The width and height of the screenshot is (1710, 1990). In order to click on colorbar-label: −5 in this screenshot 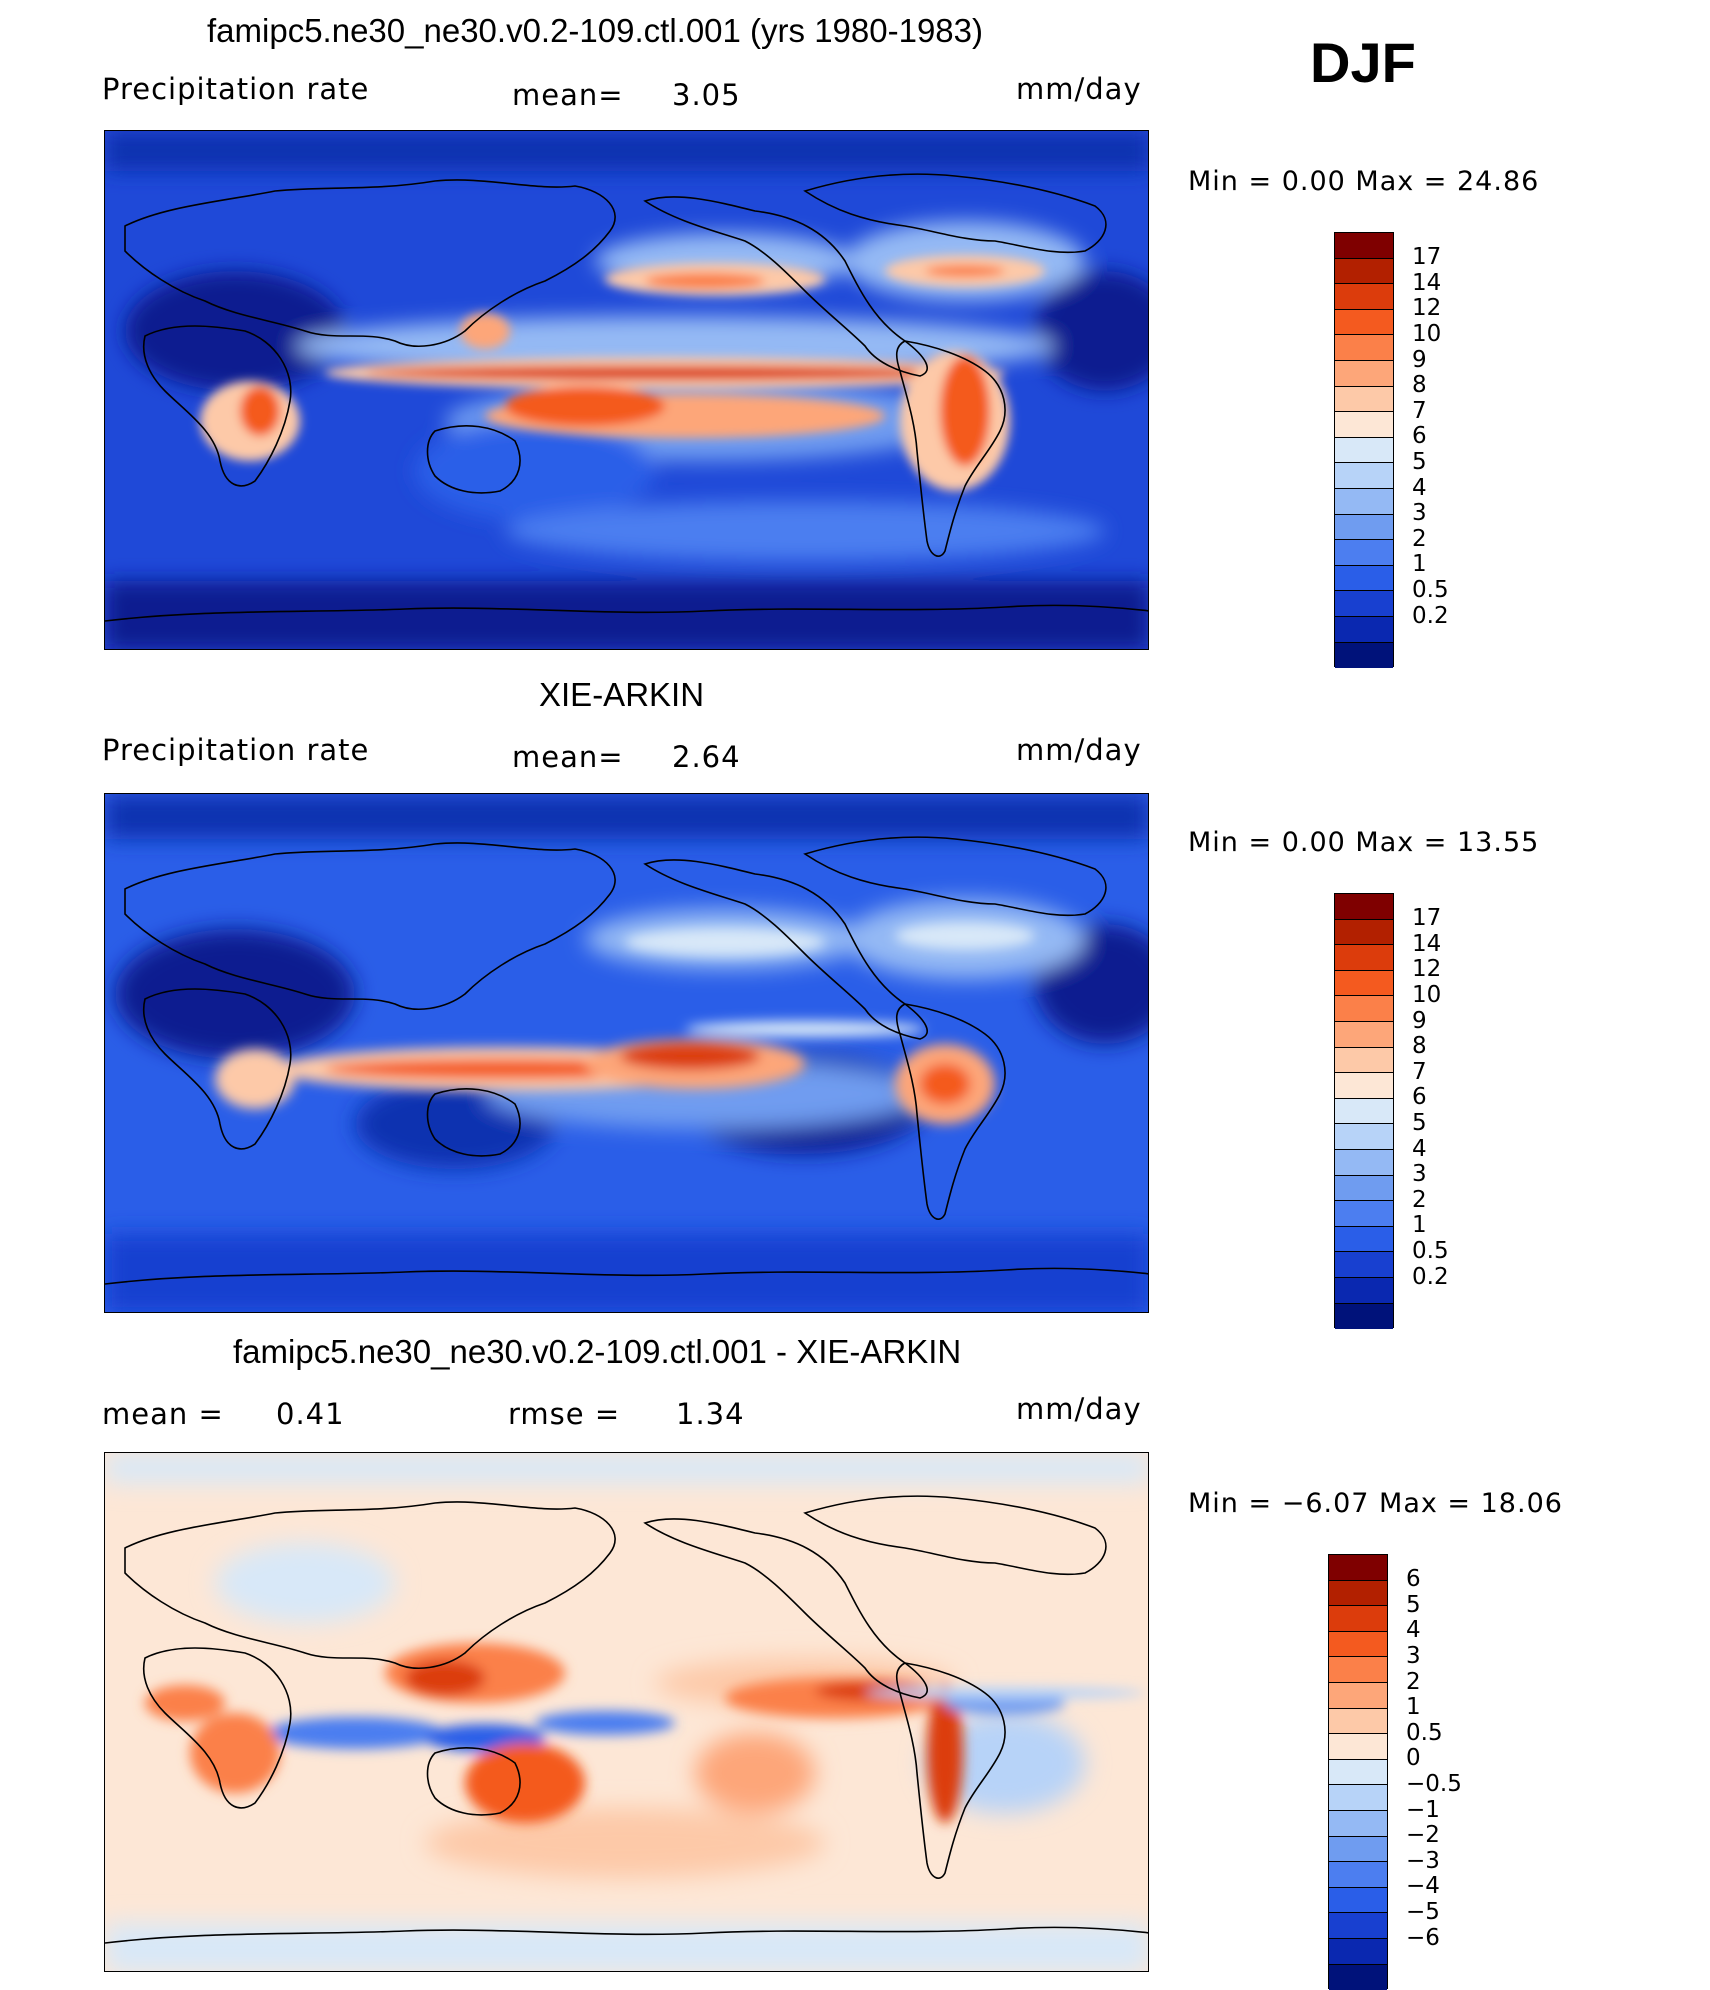, I will do `click(1423, 1912)`.